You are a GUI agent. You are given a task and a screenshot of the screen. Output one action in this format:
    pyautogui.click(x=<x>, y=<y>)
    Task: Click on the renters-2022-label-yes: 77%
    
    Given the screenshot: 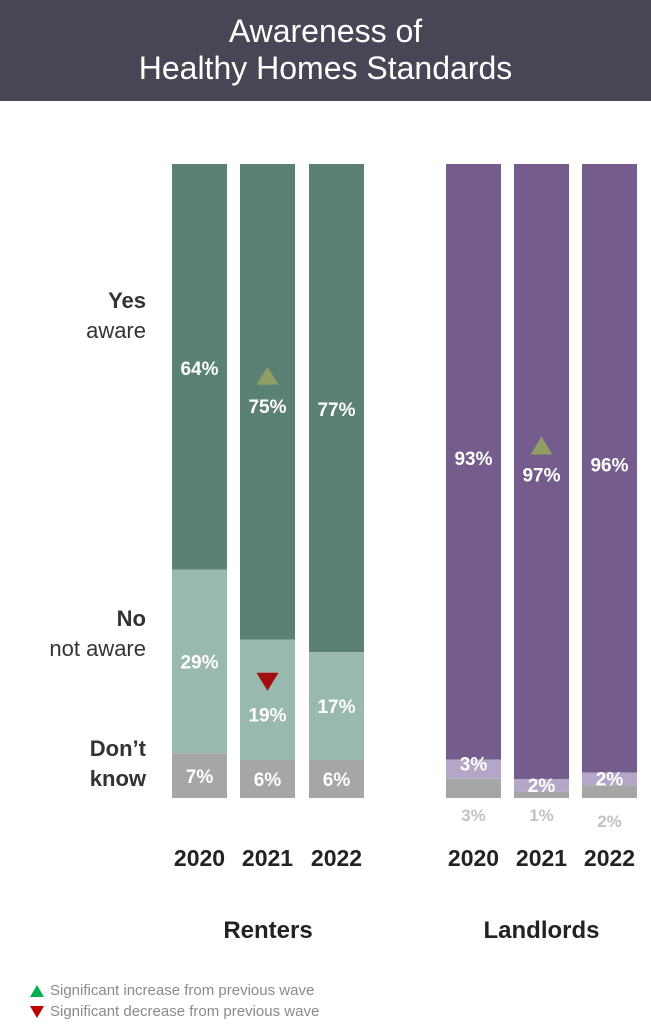 What is the action you would take?
    pyautogui.click(x=336, y=410)
    